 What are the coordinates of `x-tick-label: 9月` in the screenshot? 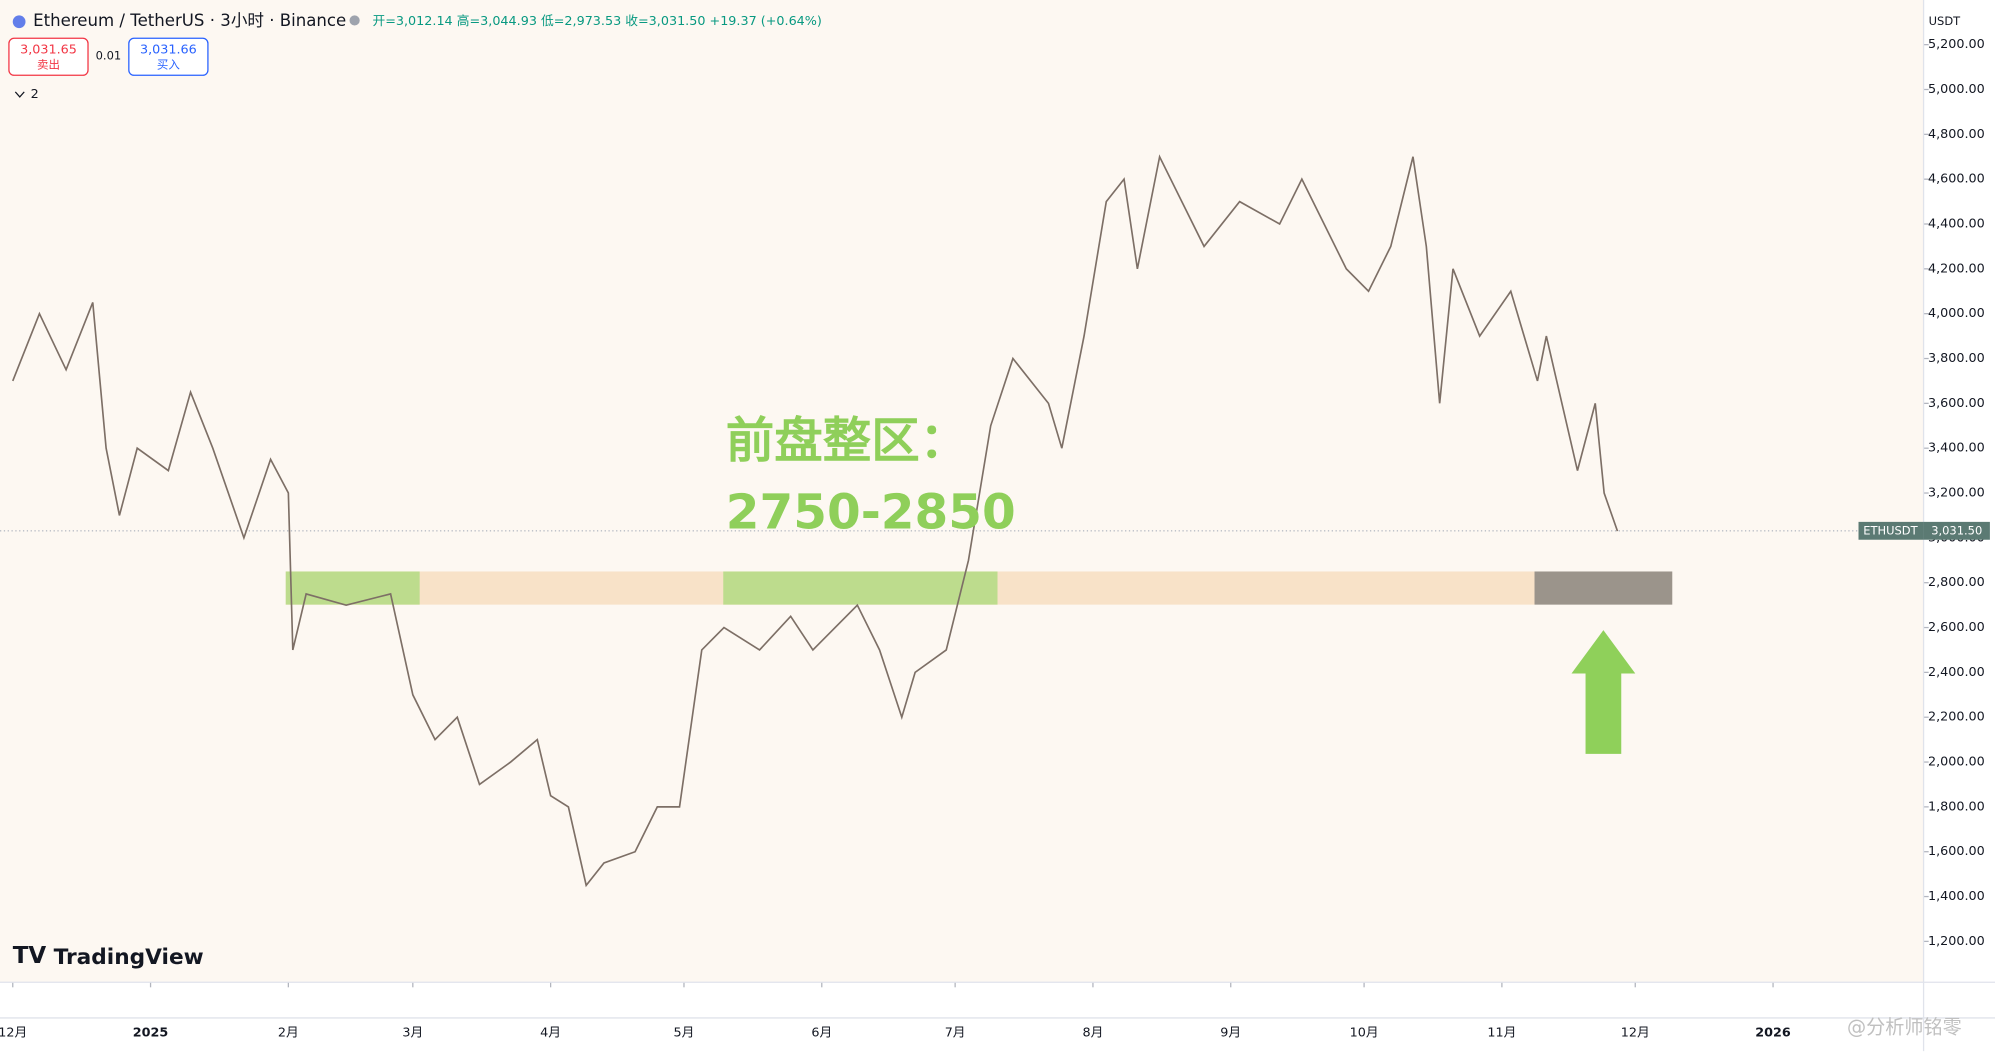 It's located at (1230, 1033).